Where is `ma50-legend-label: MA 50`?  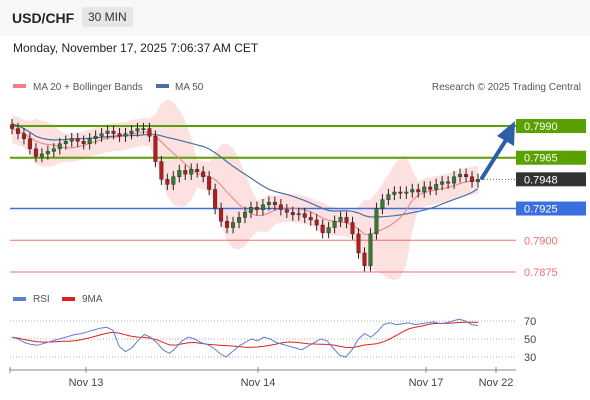
ma50-legend-label: MA 50 is located at coordinates (189, 87).